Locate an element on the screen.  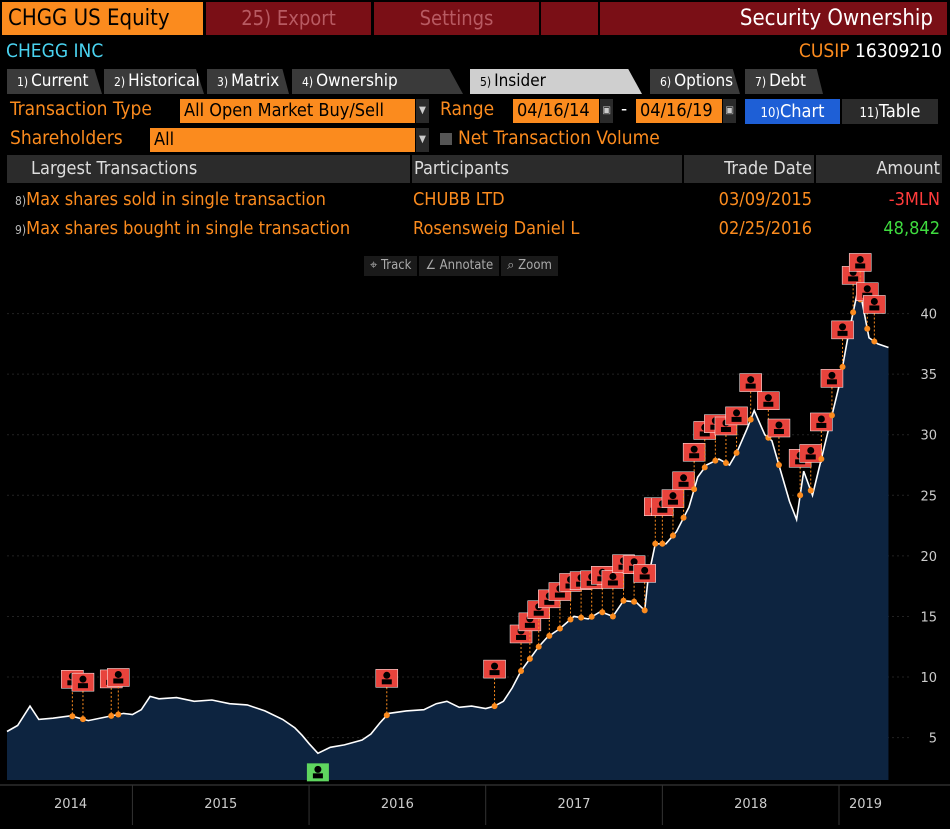
x-tick-label: 2017 is located at coordinates (573, 804).